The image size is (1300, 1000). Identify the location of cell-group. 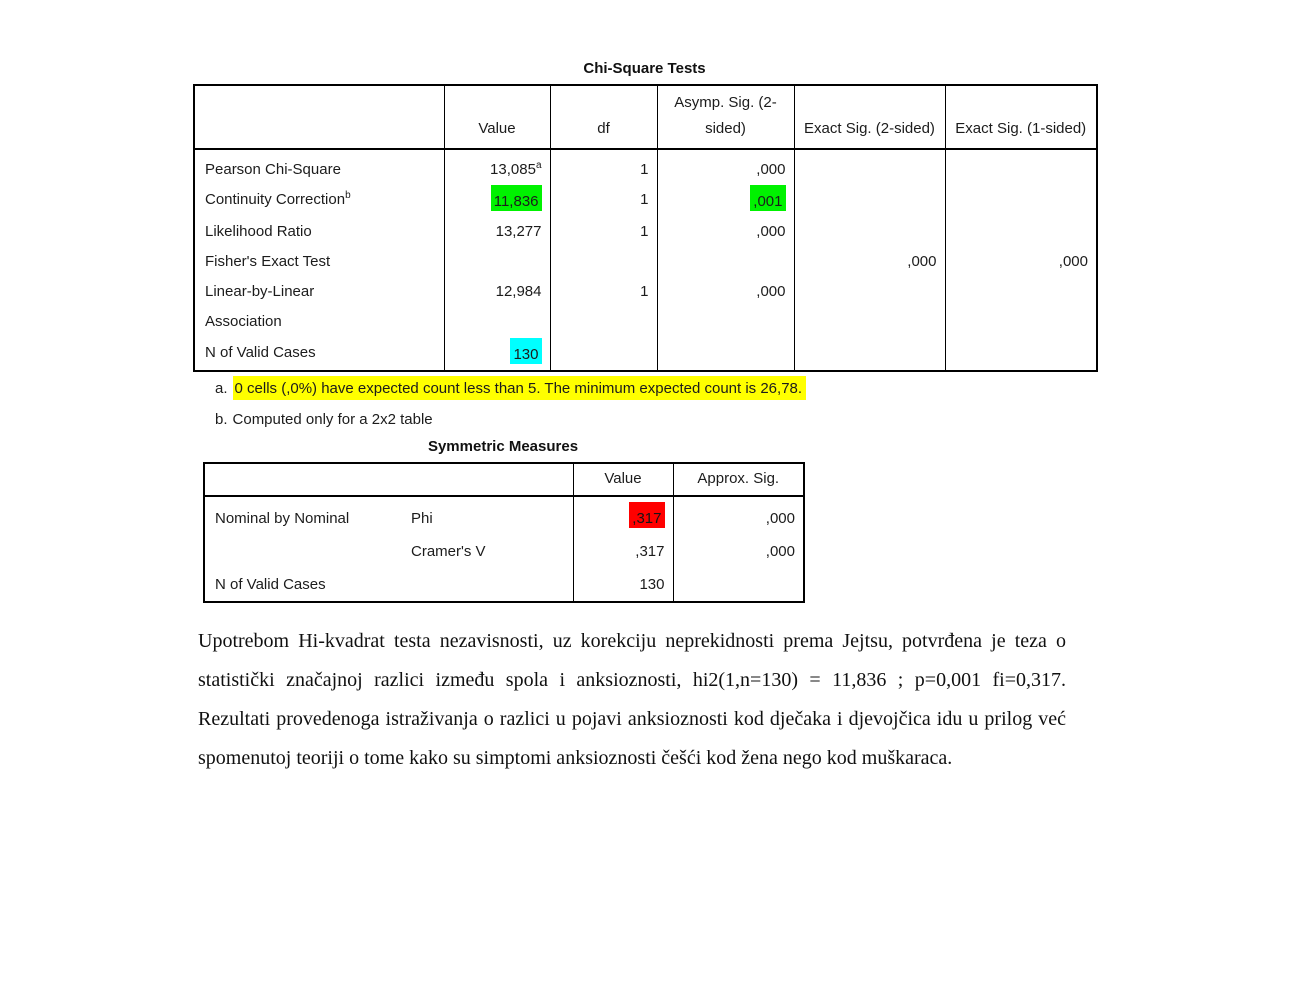
(302, 551).